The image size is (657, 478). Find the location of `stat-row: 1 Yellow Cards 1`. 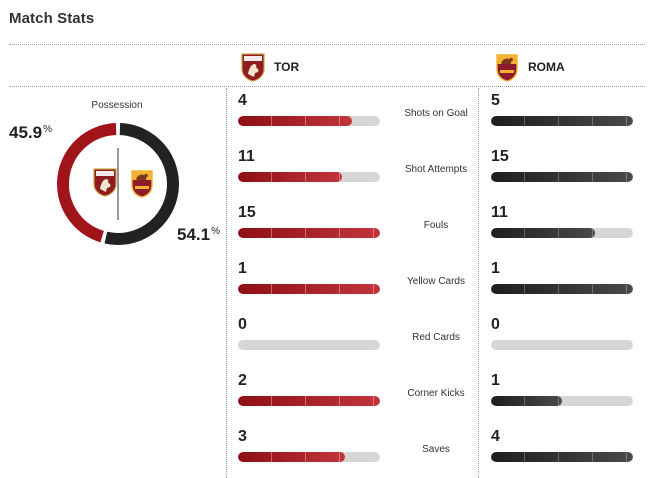

stat-row: 1 Yellow Cards 1 is located at coordinates (435, 284).